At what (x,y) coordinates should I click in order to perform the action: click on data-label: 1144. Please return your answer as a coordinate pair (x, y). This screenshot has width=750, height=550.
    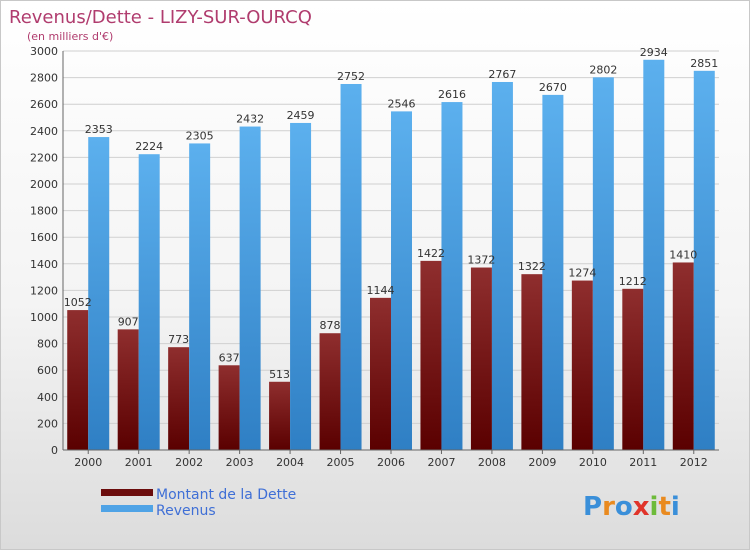
    Looking at the image, I should click on (381, 290).